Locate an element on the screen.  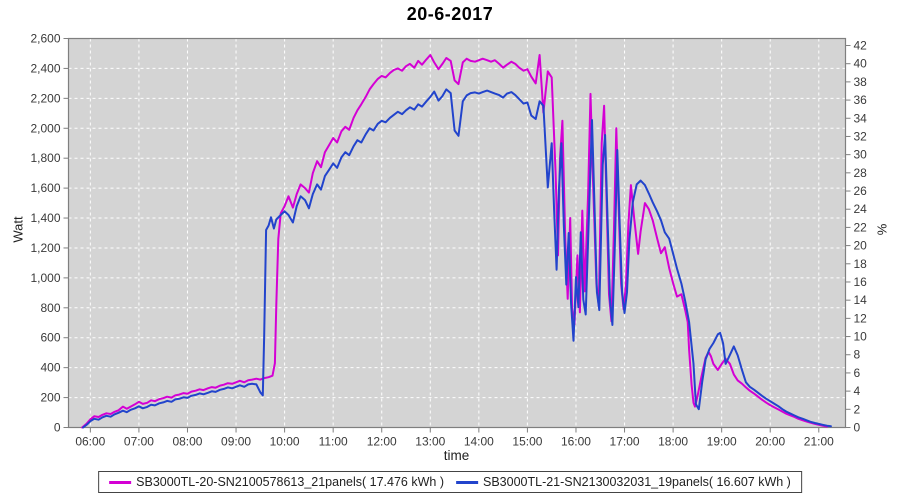
svg-text: 4 is located at coordinates (857, 391).